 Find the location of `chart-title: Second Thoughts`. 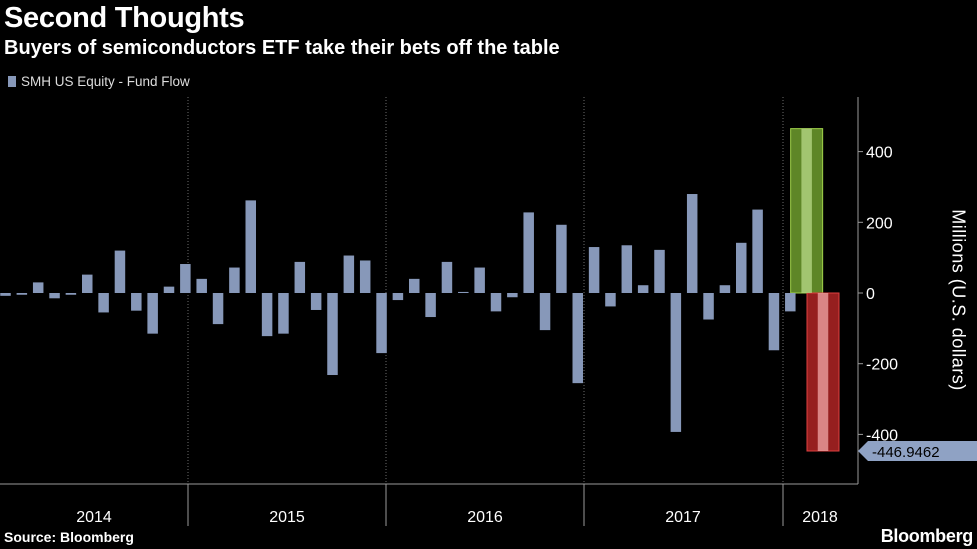

chart-title: Second Thoughts is located at coordinates (124, 18).